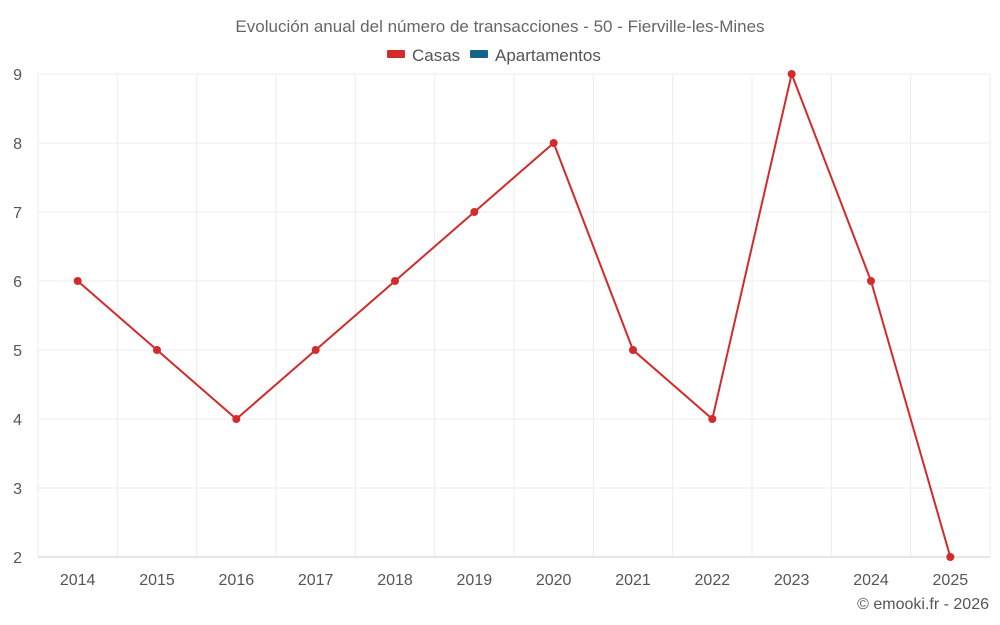  I want to click on y-tick-label: 3, so click(17, 489).